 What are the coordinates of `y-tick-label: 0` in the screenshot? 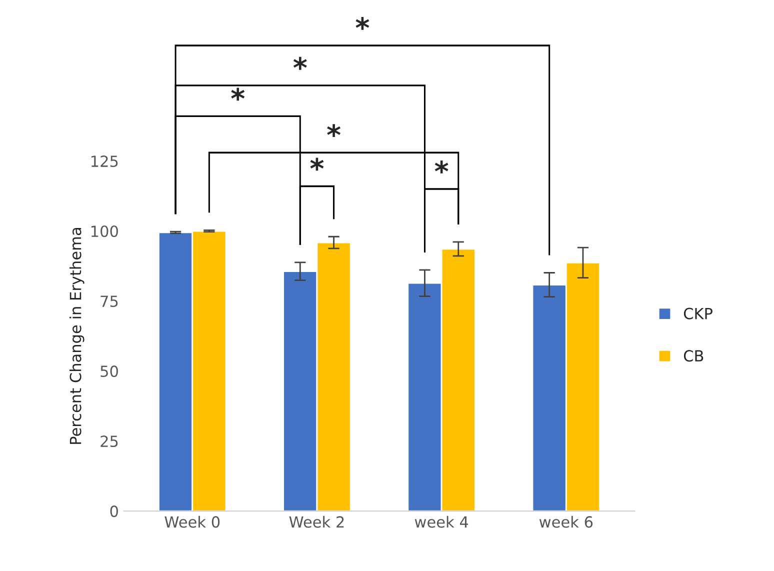 It's located at (114, 512).